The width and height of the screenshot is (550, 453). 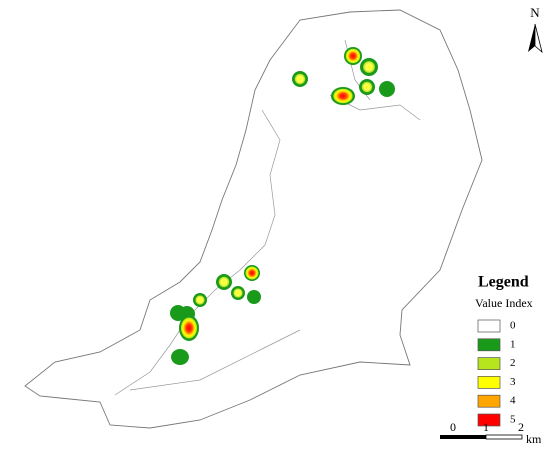 I want to click on north-arrow: N, so click(x=535, y=29).